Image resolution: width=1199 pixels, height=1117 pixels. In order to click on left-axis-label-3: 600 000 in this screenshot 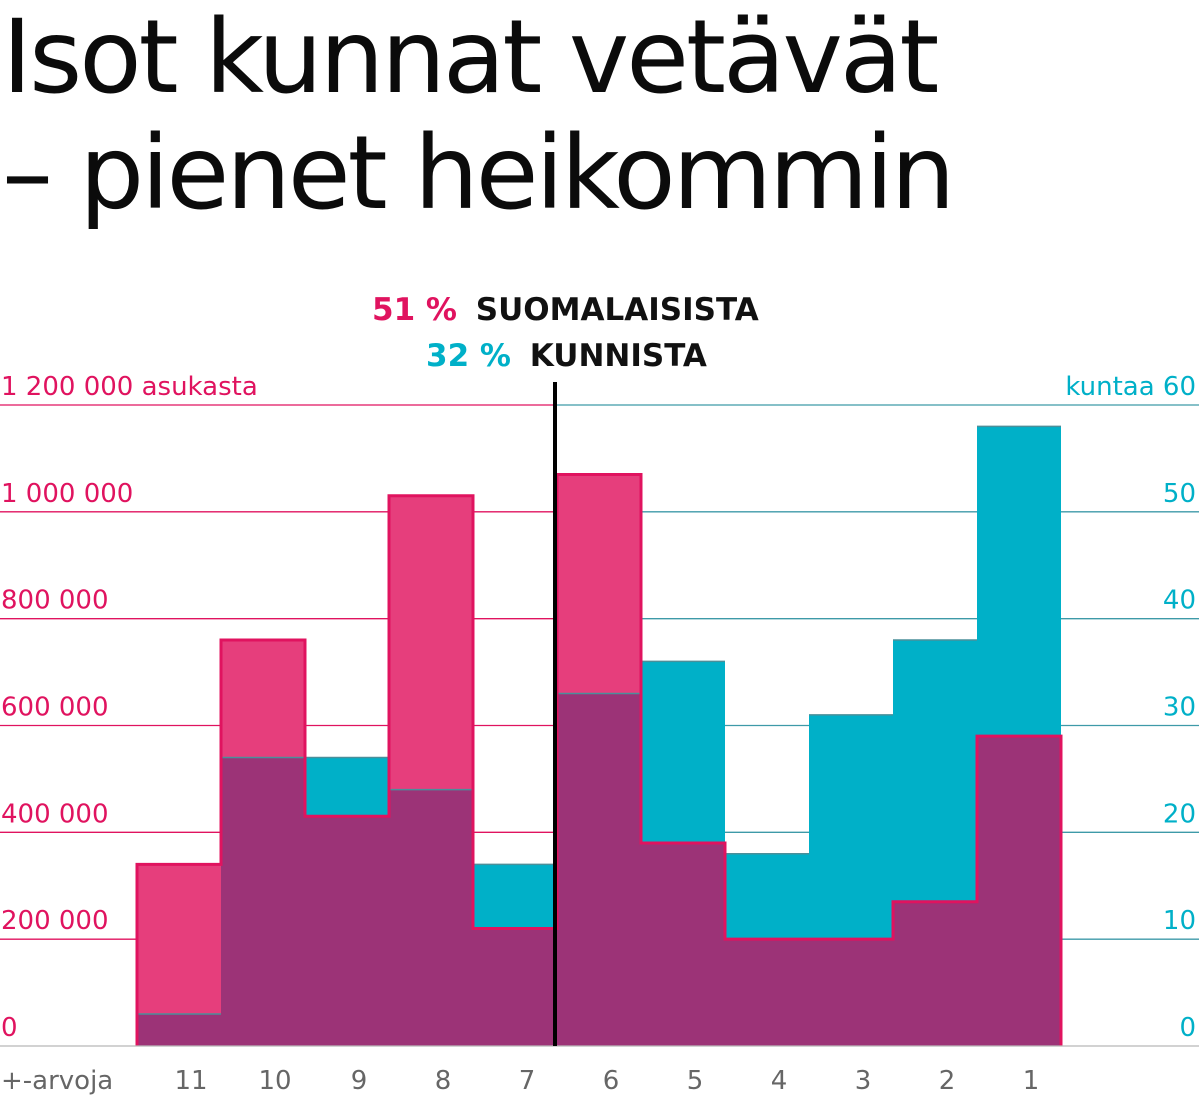, I will do `click(55, 708)`.